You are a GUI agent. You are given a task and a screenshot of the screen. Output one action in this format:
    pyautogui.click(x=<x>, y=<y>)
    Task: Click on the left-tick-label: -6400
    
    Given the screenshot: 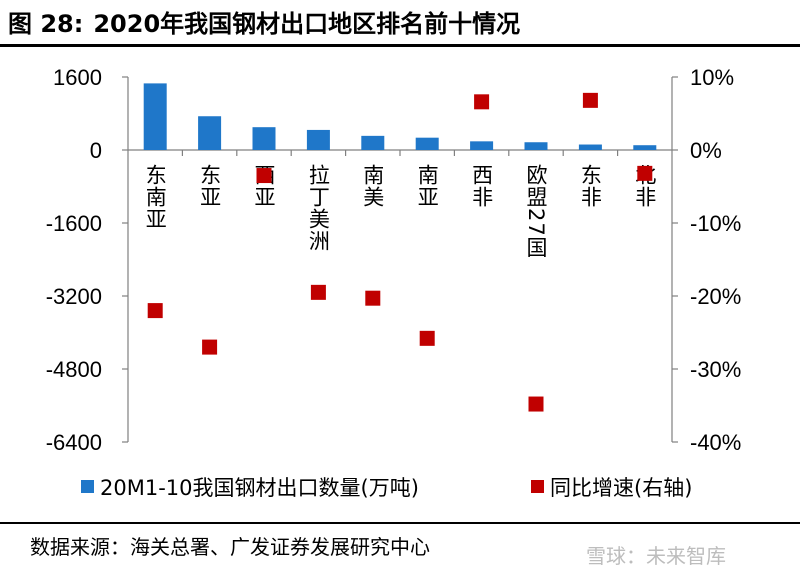 What is the action you would take?
    pyautogui.click(x=74, y=442)
    